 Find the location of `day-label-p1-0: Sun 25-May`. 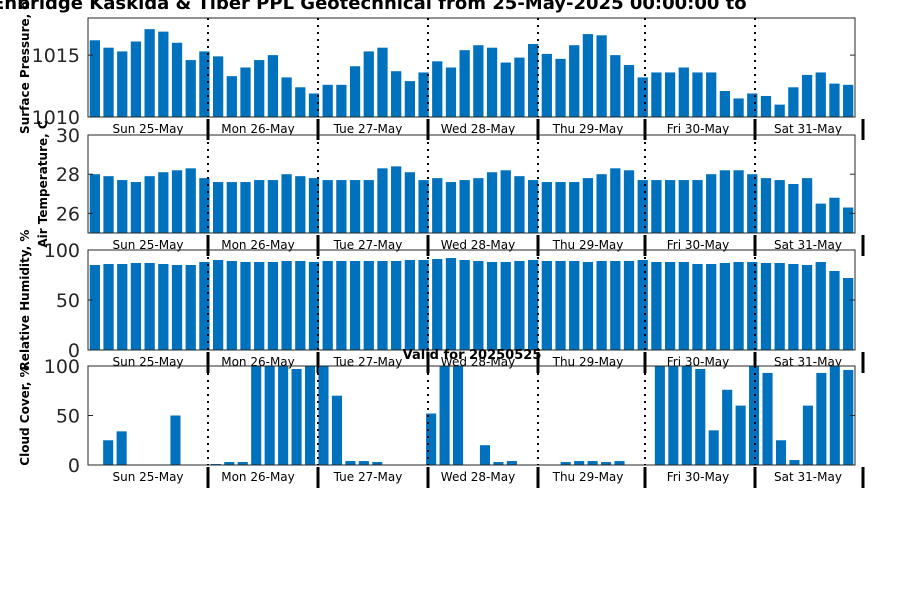

day-label-p1-0: Sun 25-May is located at coordinates (147, 129).